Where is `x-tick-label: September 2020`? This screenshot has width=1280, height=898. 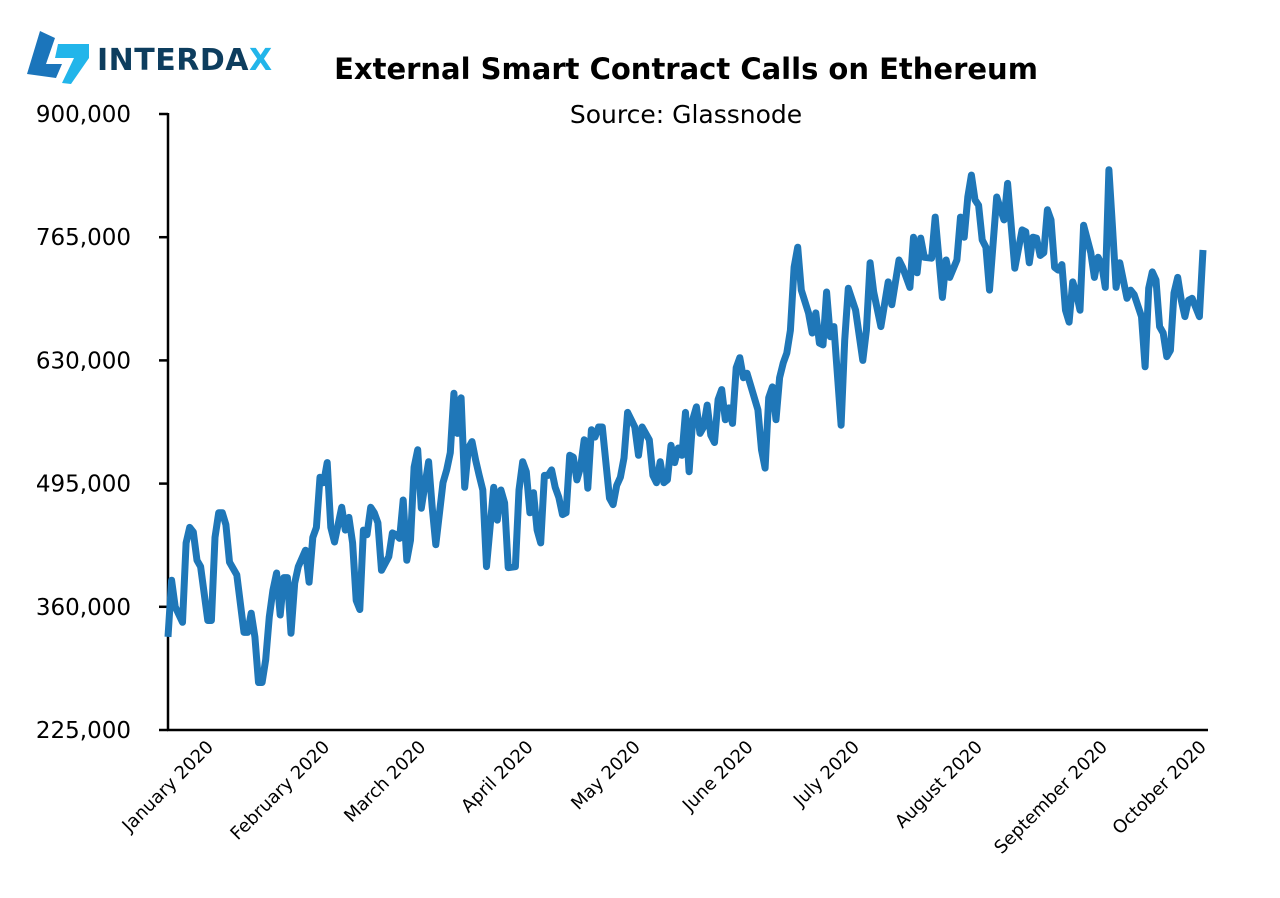 x-tick-label: September 2020 is located at coordinates (1051, 798).